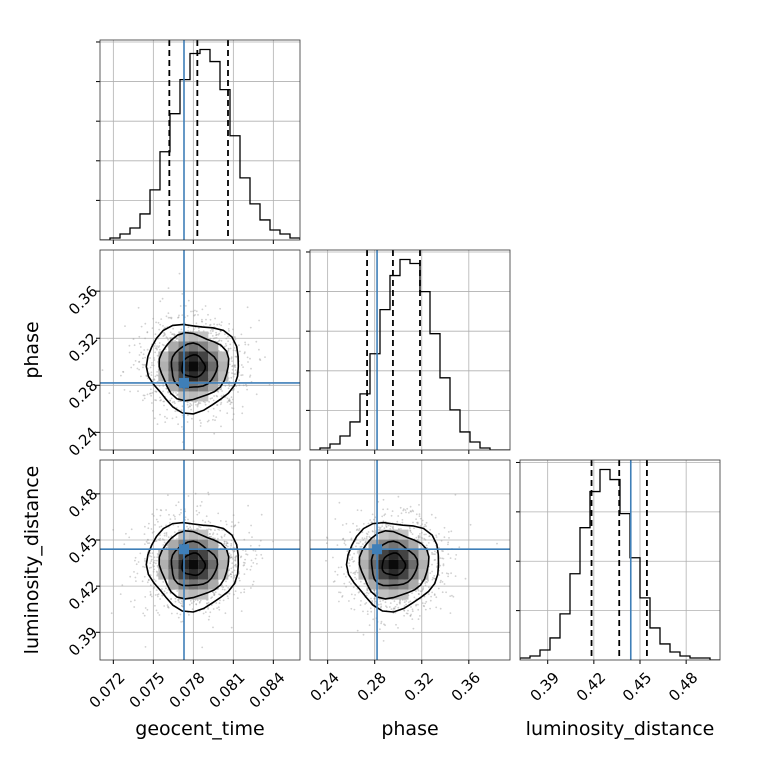 The image size is (760, 764). I want to click on x-tick-label-luminosity_distance: 0.39, so click(545, 687).